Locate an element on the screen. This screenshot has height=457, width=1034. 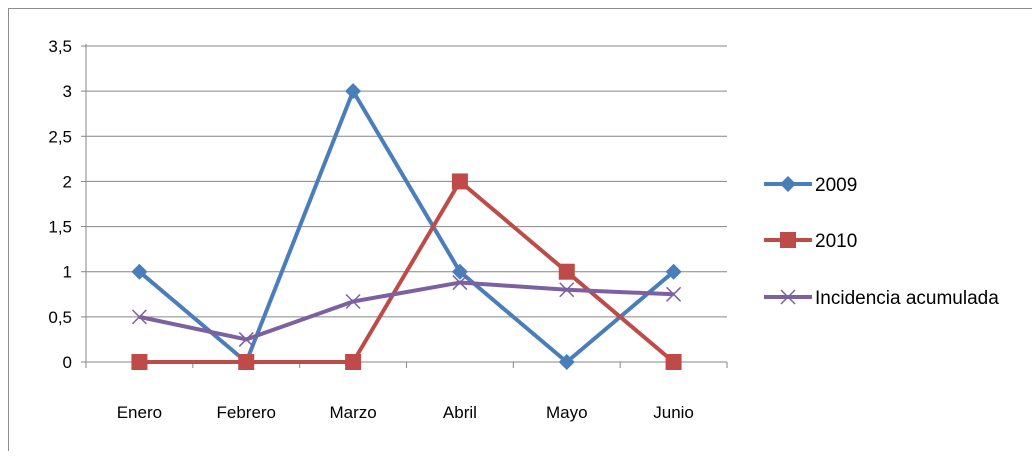
legend-item: 2009 is located at coordinates (810, 185).